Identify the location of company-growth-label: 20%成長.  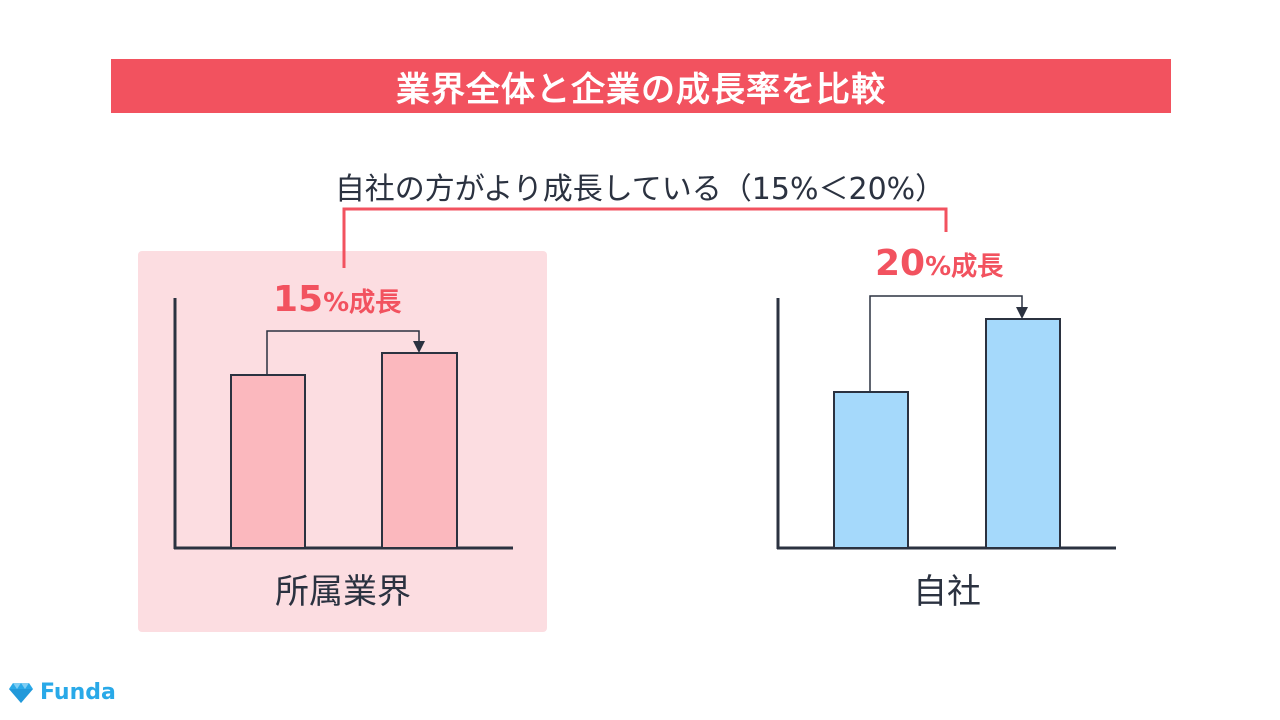
(939, 264).